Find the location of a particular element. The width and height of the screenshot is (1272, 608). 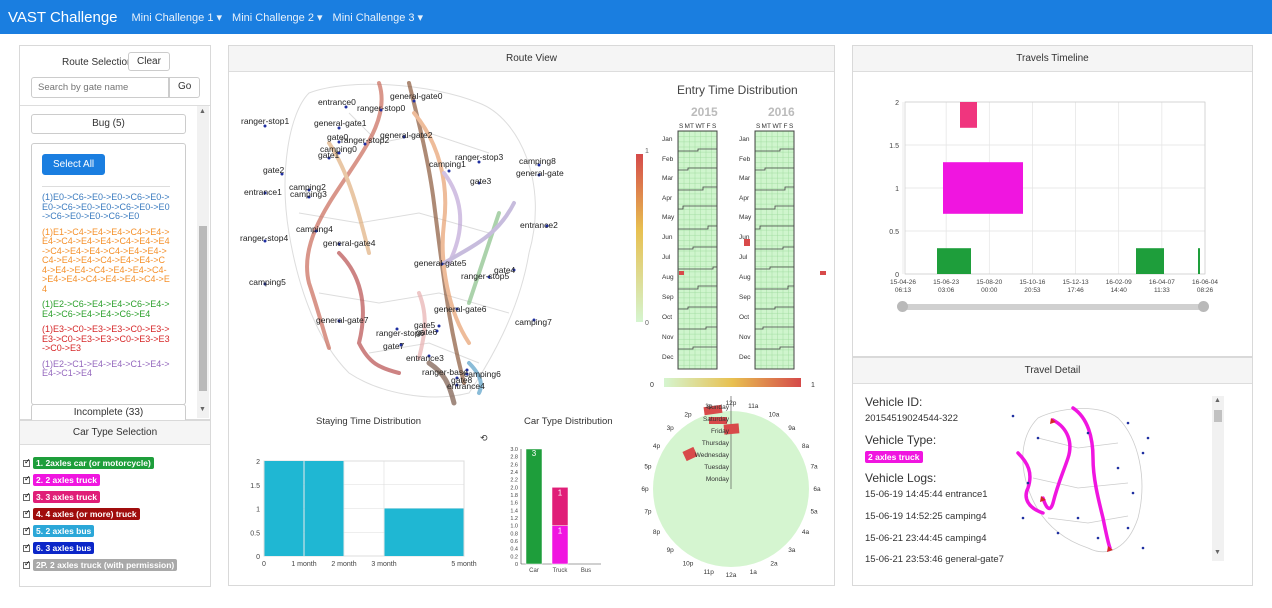

y-tick-label: 1.5 is located at coordinates (255, 486).